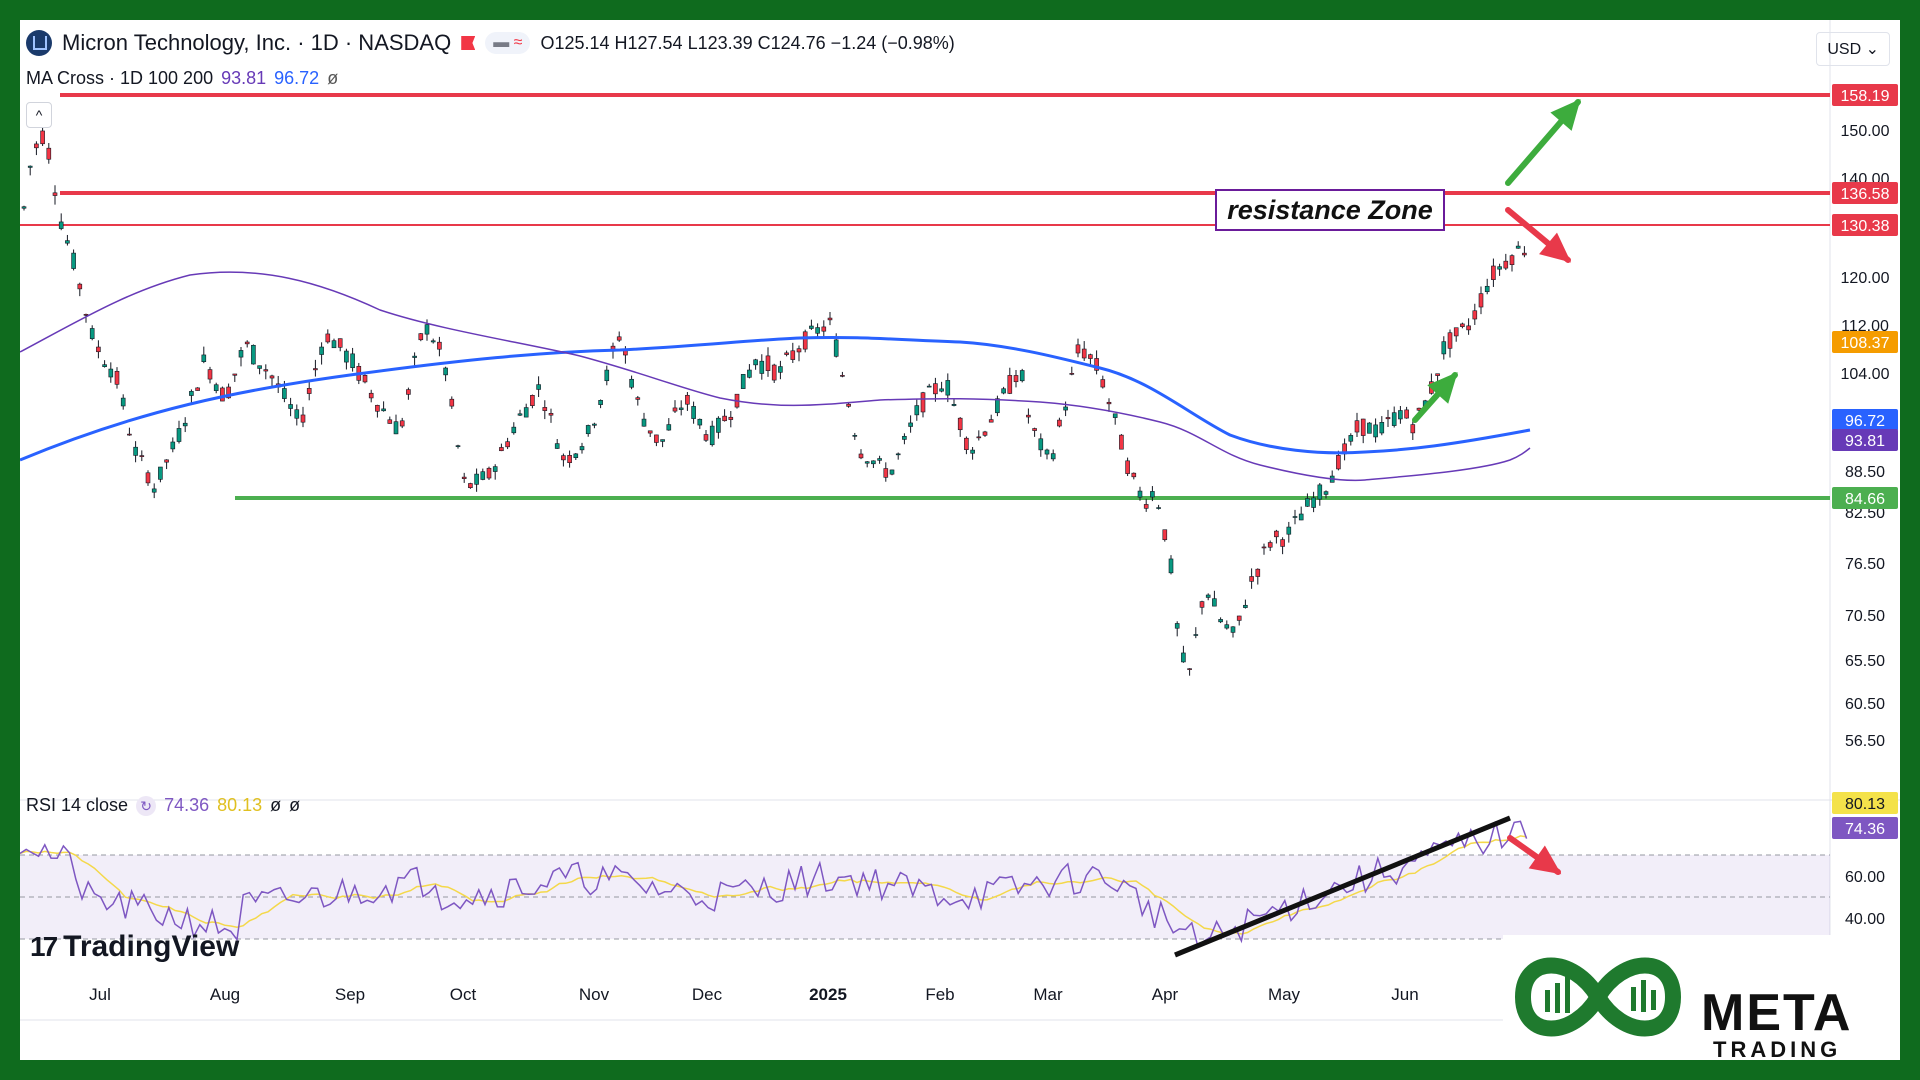 The image size is (1920, 1080). I want to click on meta-wordmark: META, so click(1777, 1013).